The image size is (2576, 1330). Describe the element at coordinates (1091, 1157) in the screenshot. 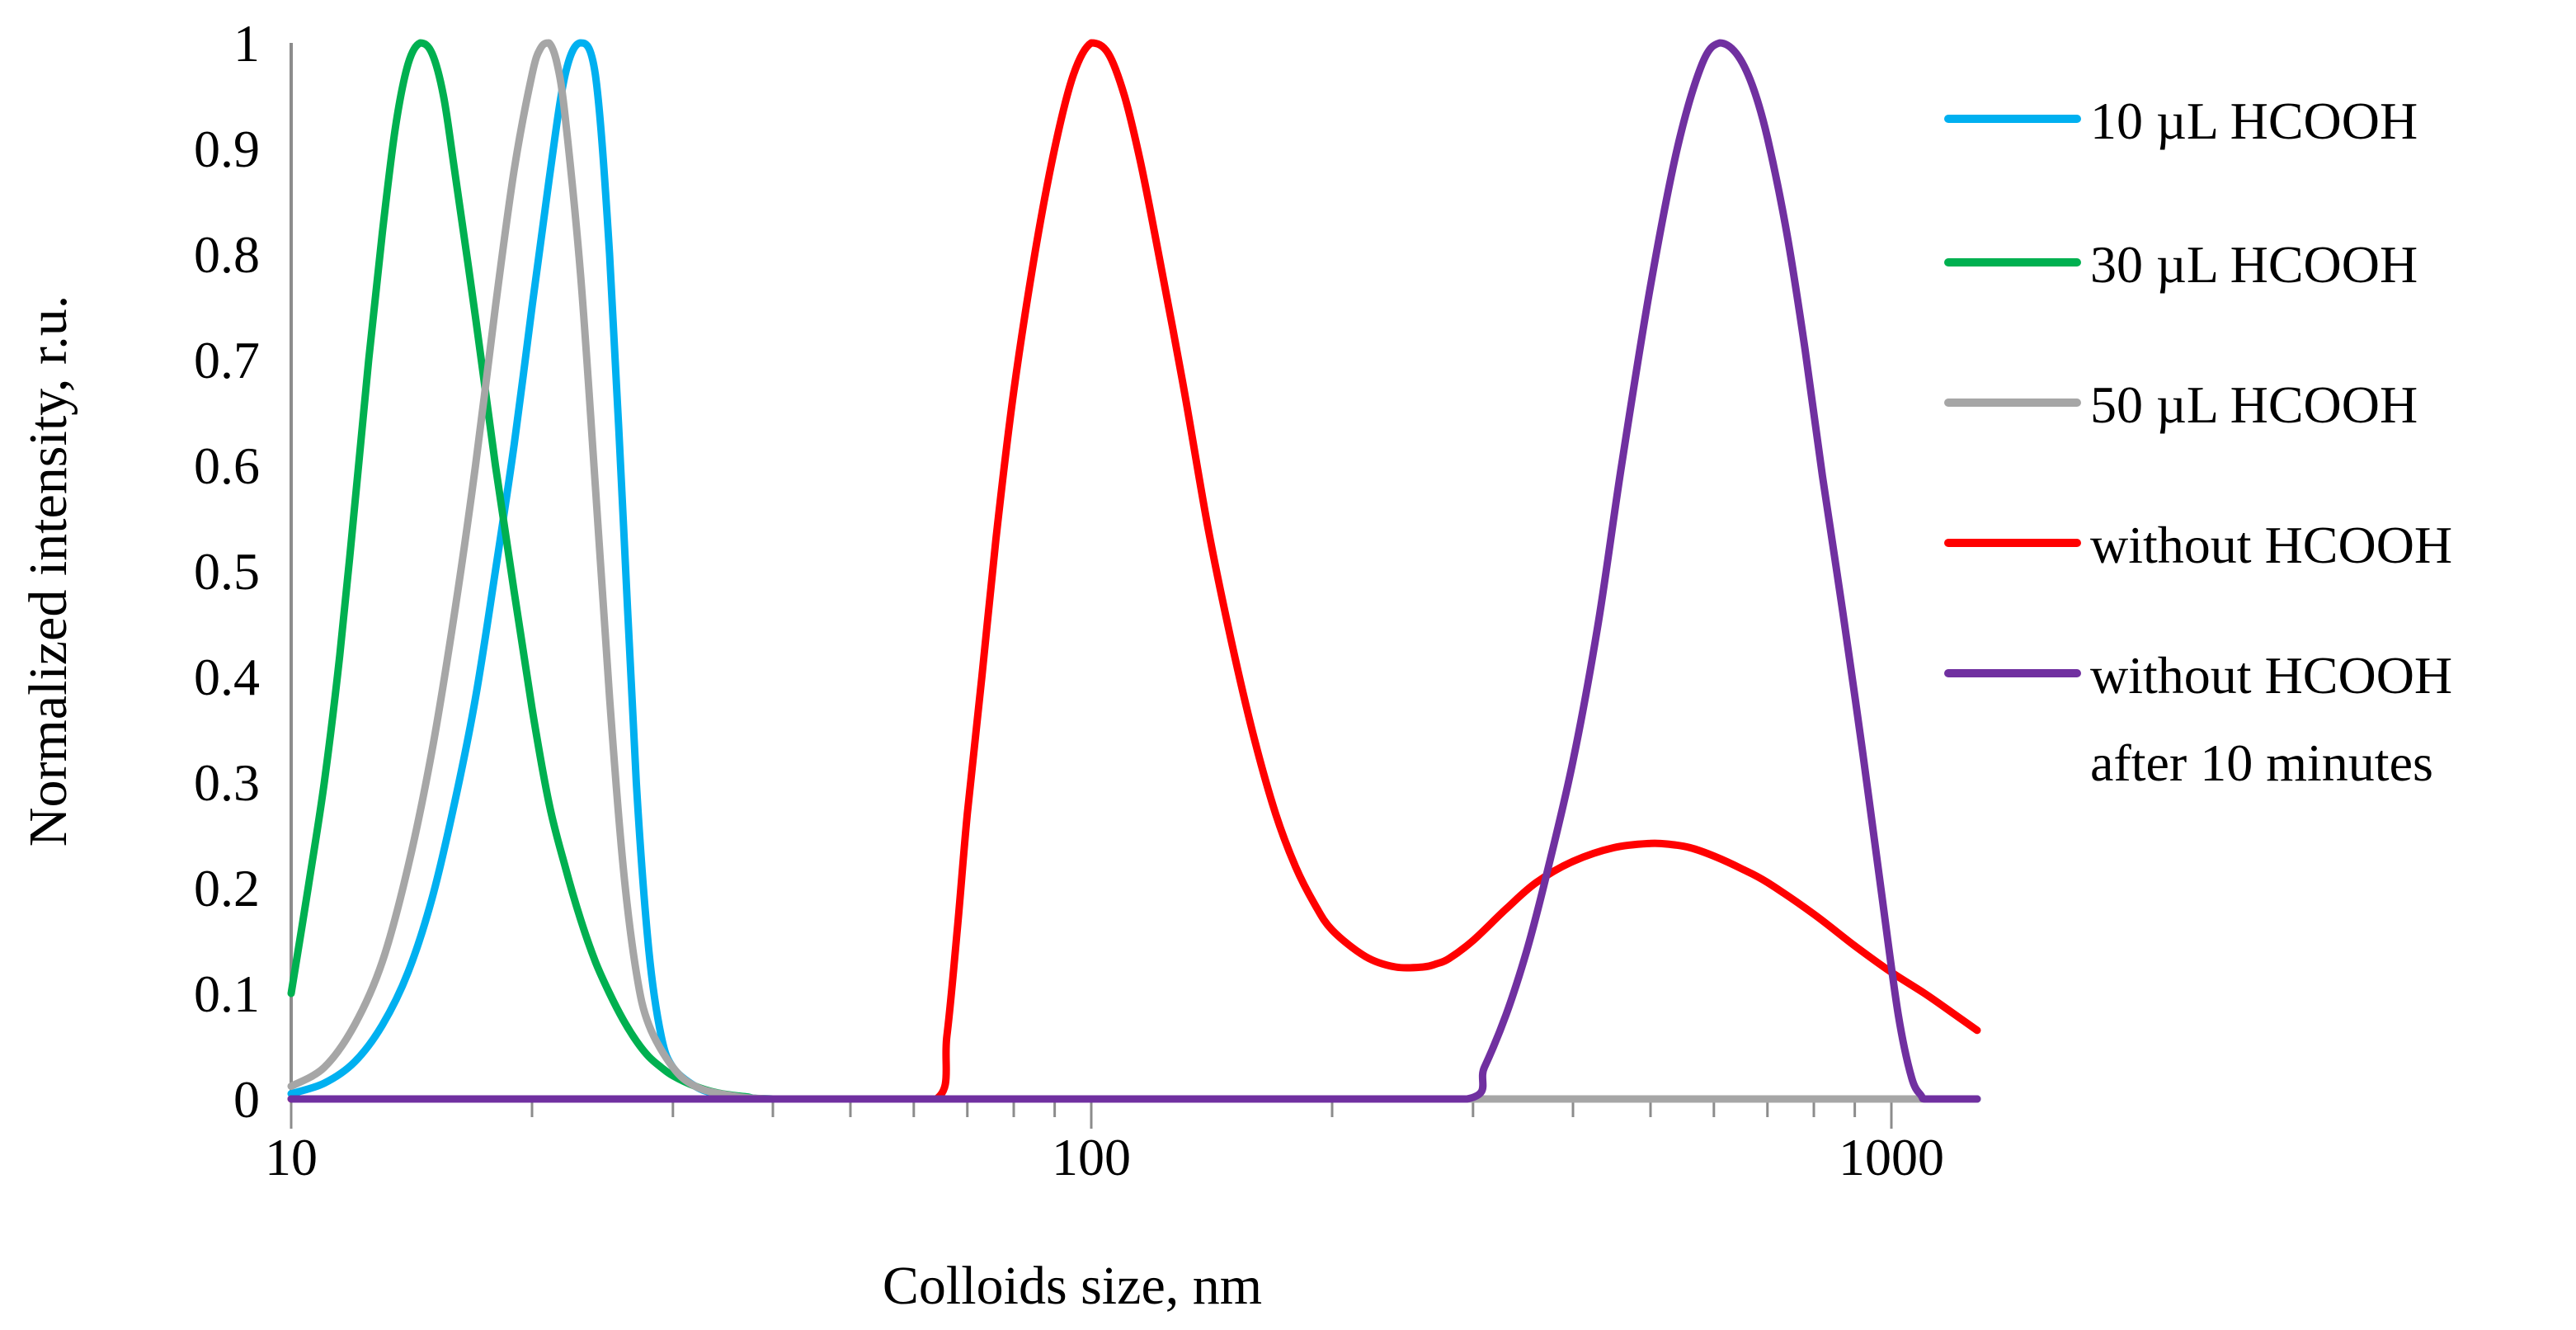

I see `x-tick-label: 100` at that location.